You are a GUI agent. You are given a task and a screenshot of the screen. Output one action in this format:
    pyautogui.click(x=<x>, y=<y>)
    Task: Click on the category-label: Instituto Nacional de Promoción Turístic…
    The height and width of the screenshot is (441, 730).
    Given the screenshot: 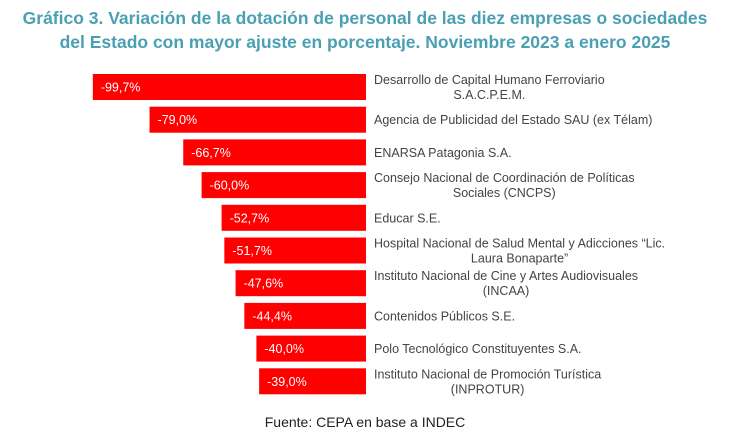 What is the action you would take?
    pyautogui.click(x=487, y=374)
    